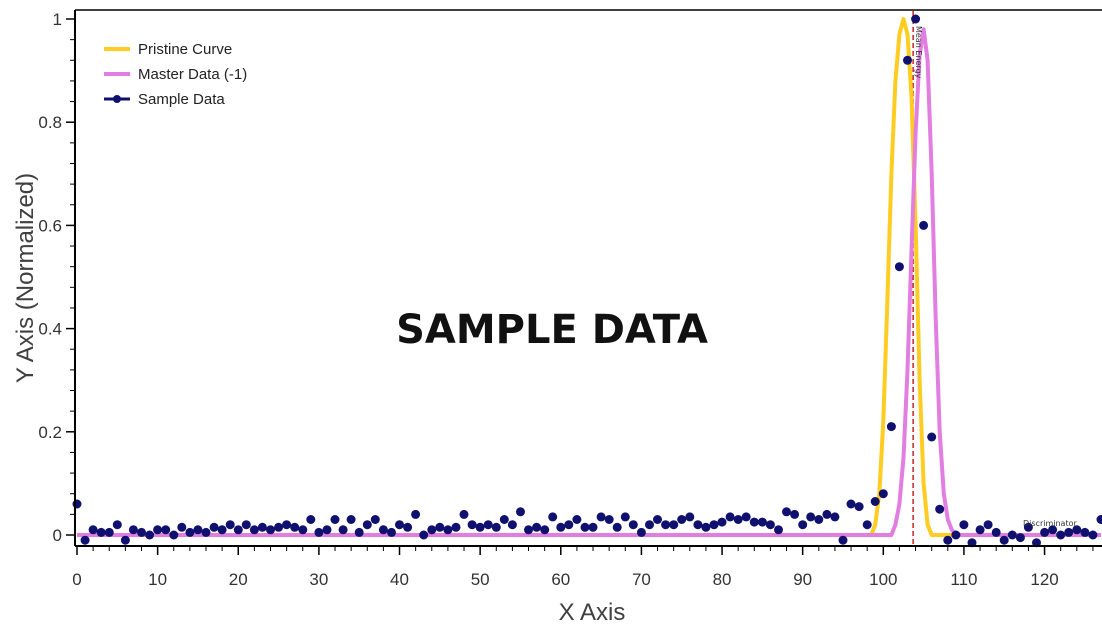 The width and height of the screenshot is (1102, 629). What do you see at coordinates (583, 567) in the screenshot?
I see `x-axis-ticks: 0 10 20 30 40 50 60 70 80 90 100 110 120` at bounding box center [583, 567].